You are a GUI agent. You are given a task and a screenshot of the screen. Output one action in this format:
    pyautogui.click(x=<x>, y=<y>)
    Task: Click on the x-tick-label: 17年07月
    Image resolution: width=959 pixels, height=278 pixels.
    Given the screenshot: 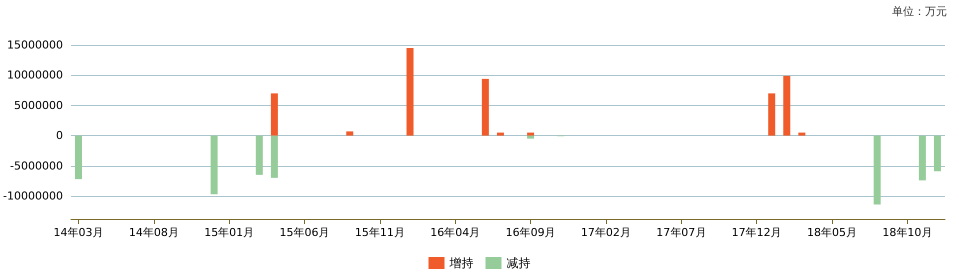 What is the action you would take?
    pyautogui.click(x=681, y=232)
    